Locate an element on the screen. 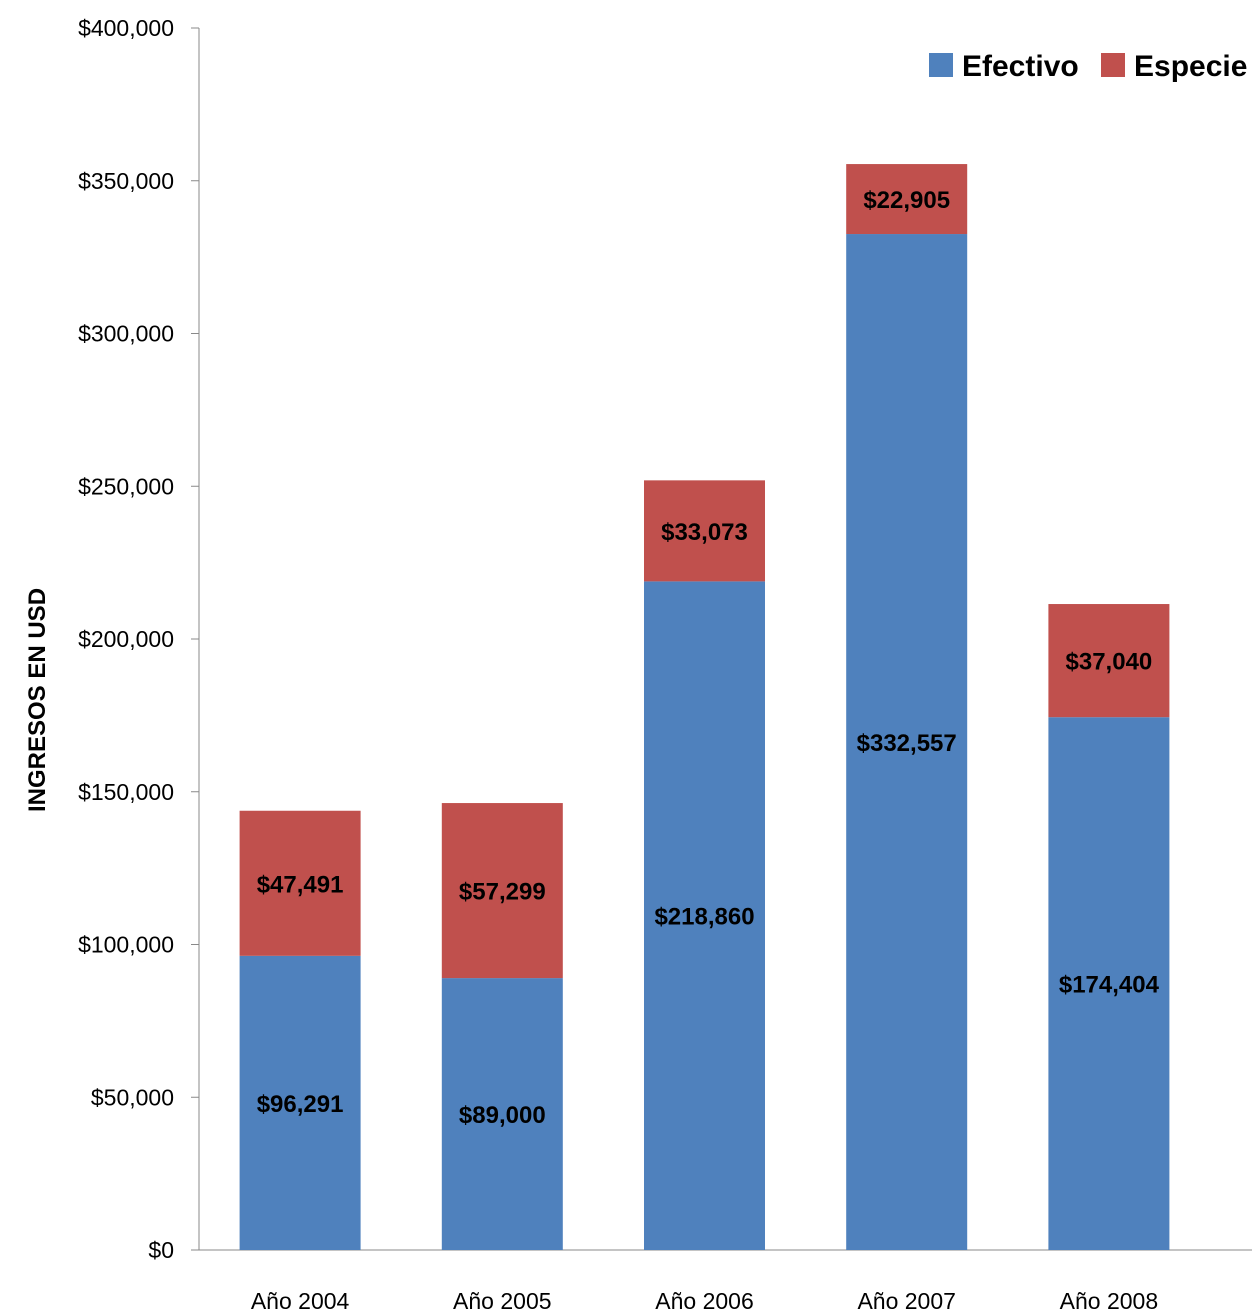 Image resolution: width=1252 pixels, height=1314 pixels. legend: Efectivo Especie is located at coordinates (1088, 66).